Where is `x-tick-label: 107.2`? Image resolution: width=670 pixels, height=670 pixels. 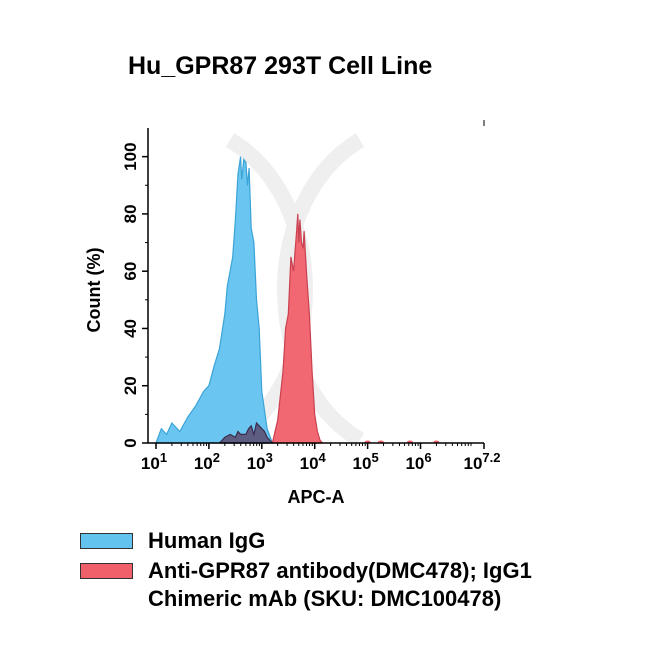 x-tick-label: 107.2 is located at coordinates (482, 461).